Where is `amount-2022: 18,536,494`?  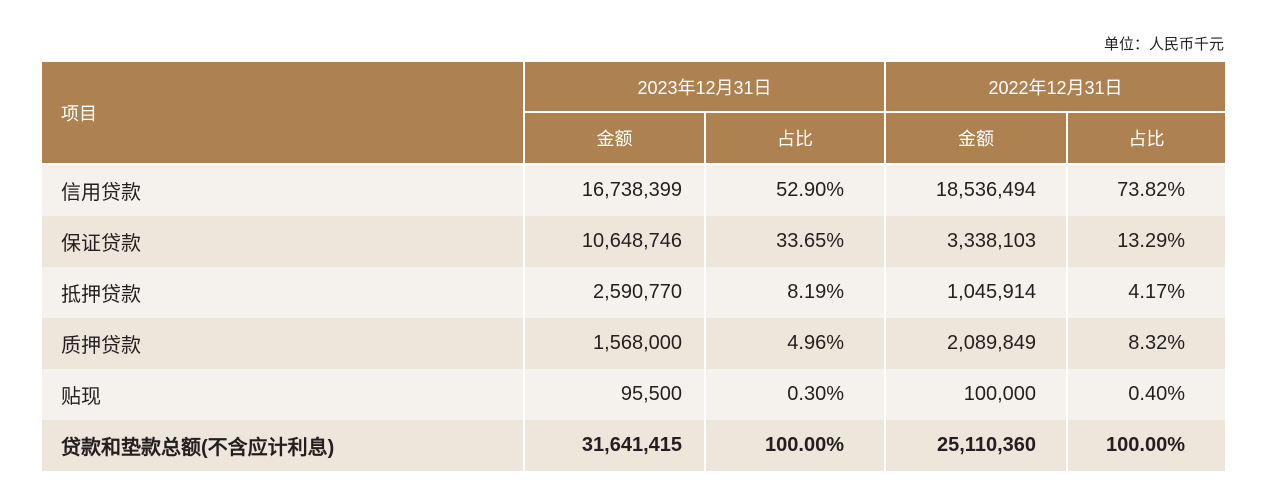 amount-2022: 18,536,494 is located at coordinates (975, 190).